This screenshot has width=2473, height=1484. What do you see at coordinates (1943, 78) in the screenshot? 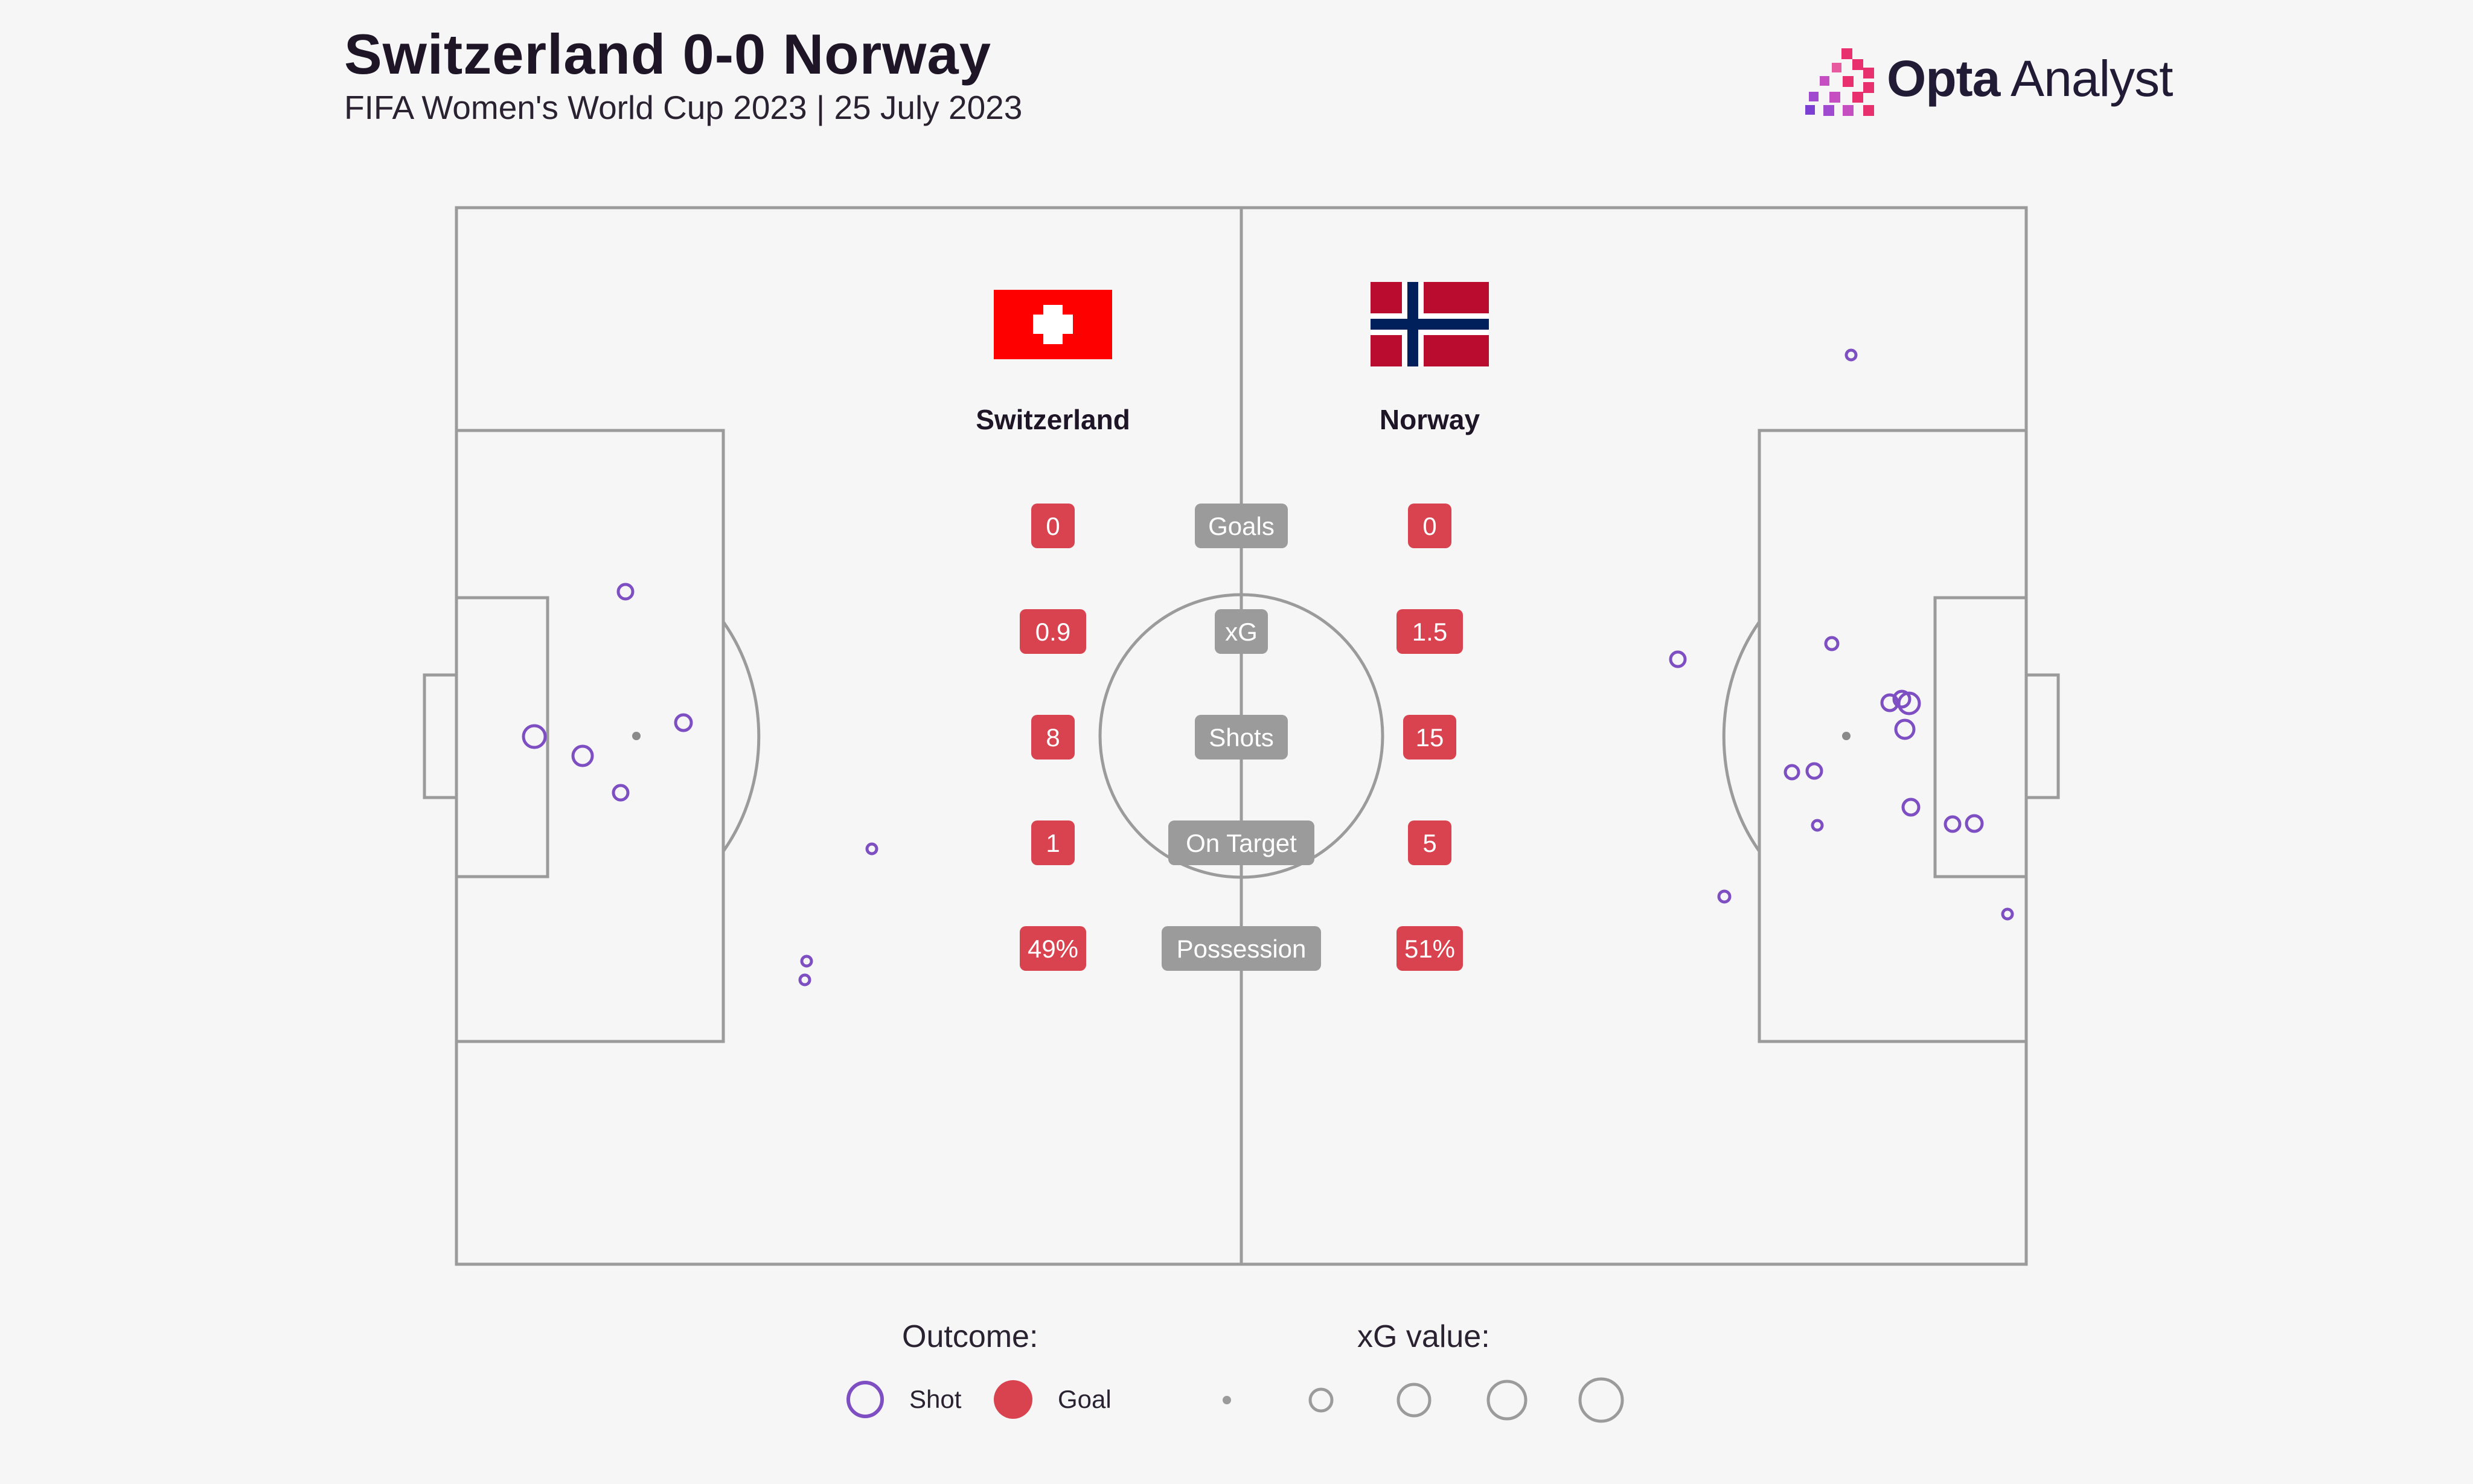
I see `logo-brand: Opta` at bounding box center [1943, 78].